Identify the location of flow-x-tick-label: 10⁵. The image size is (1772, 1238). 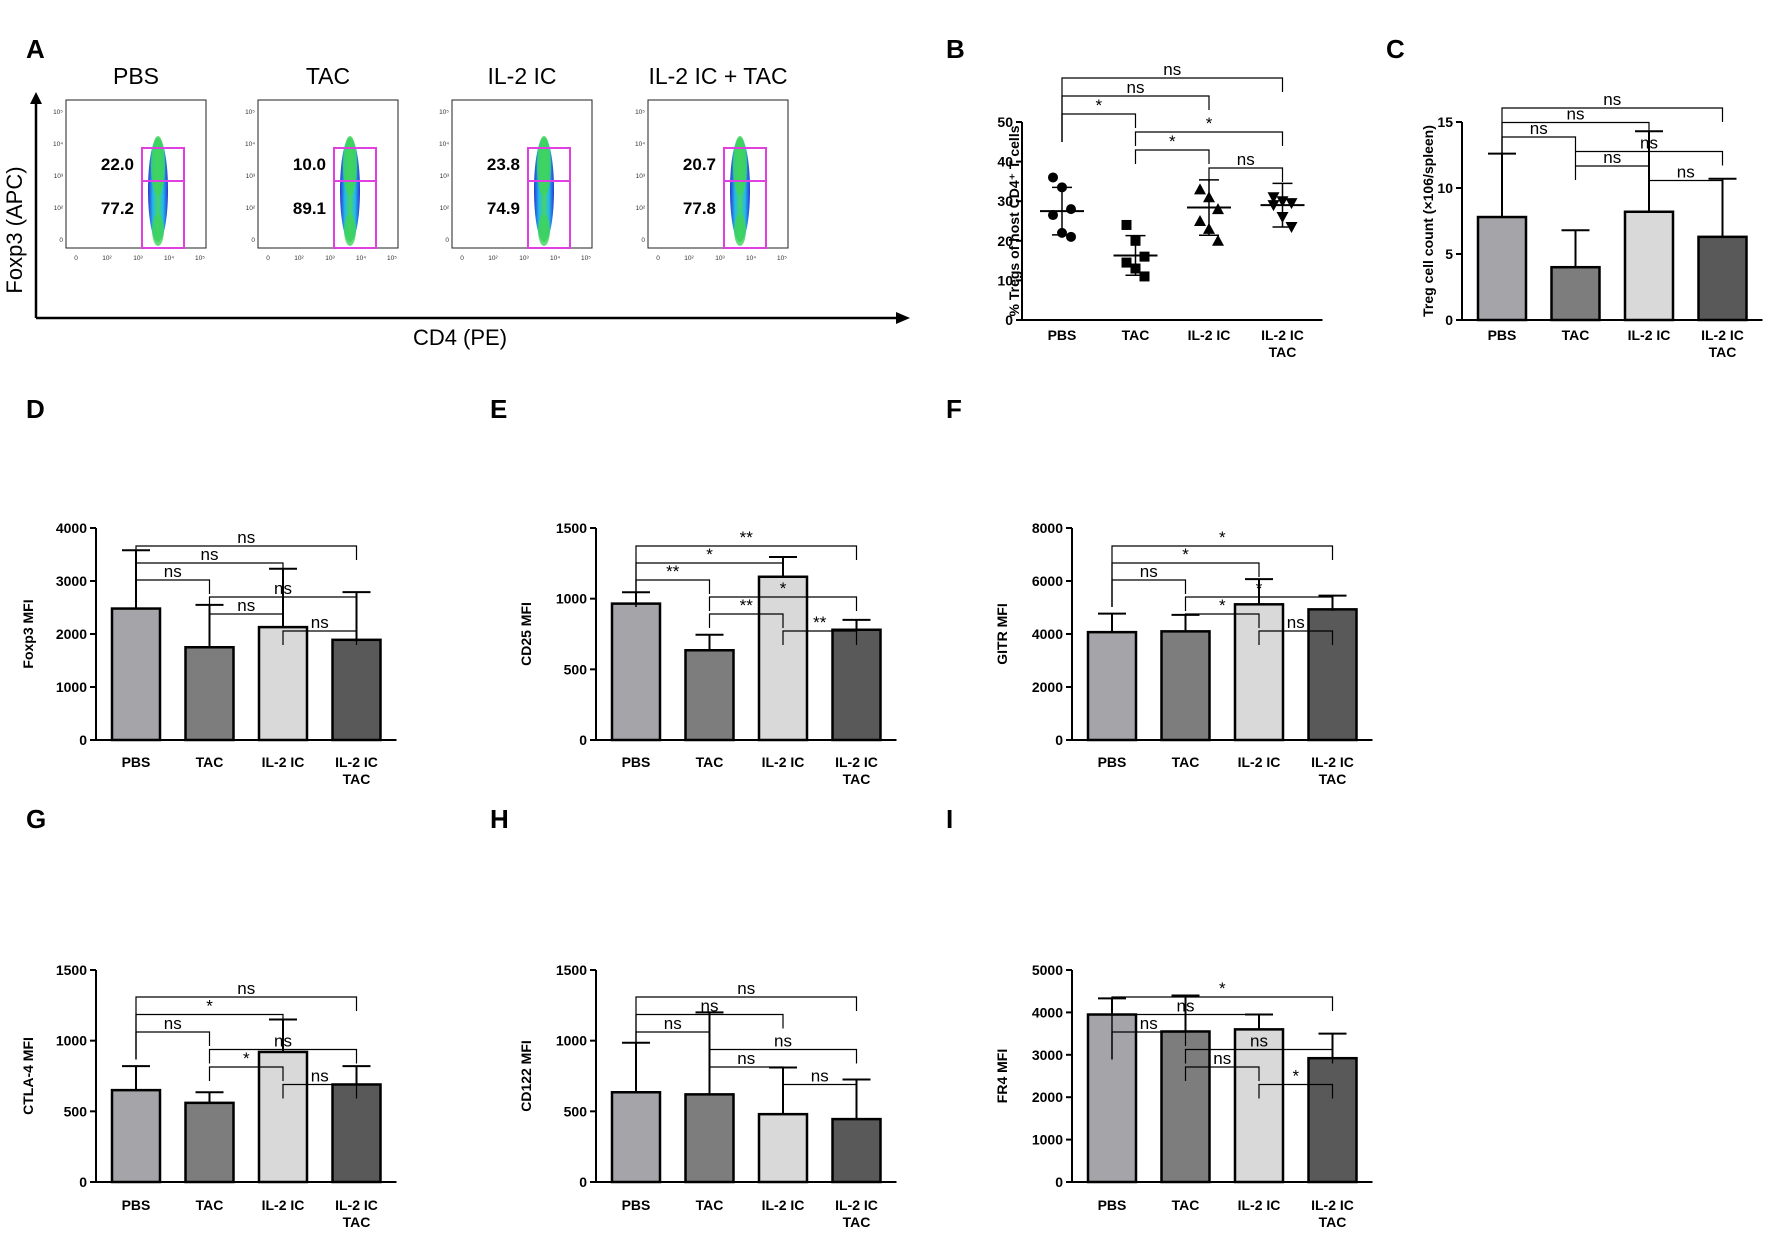
(392, 258).